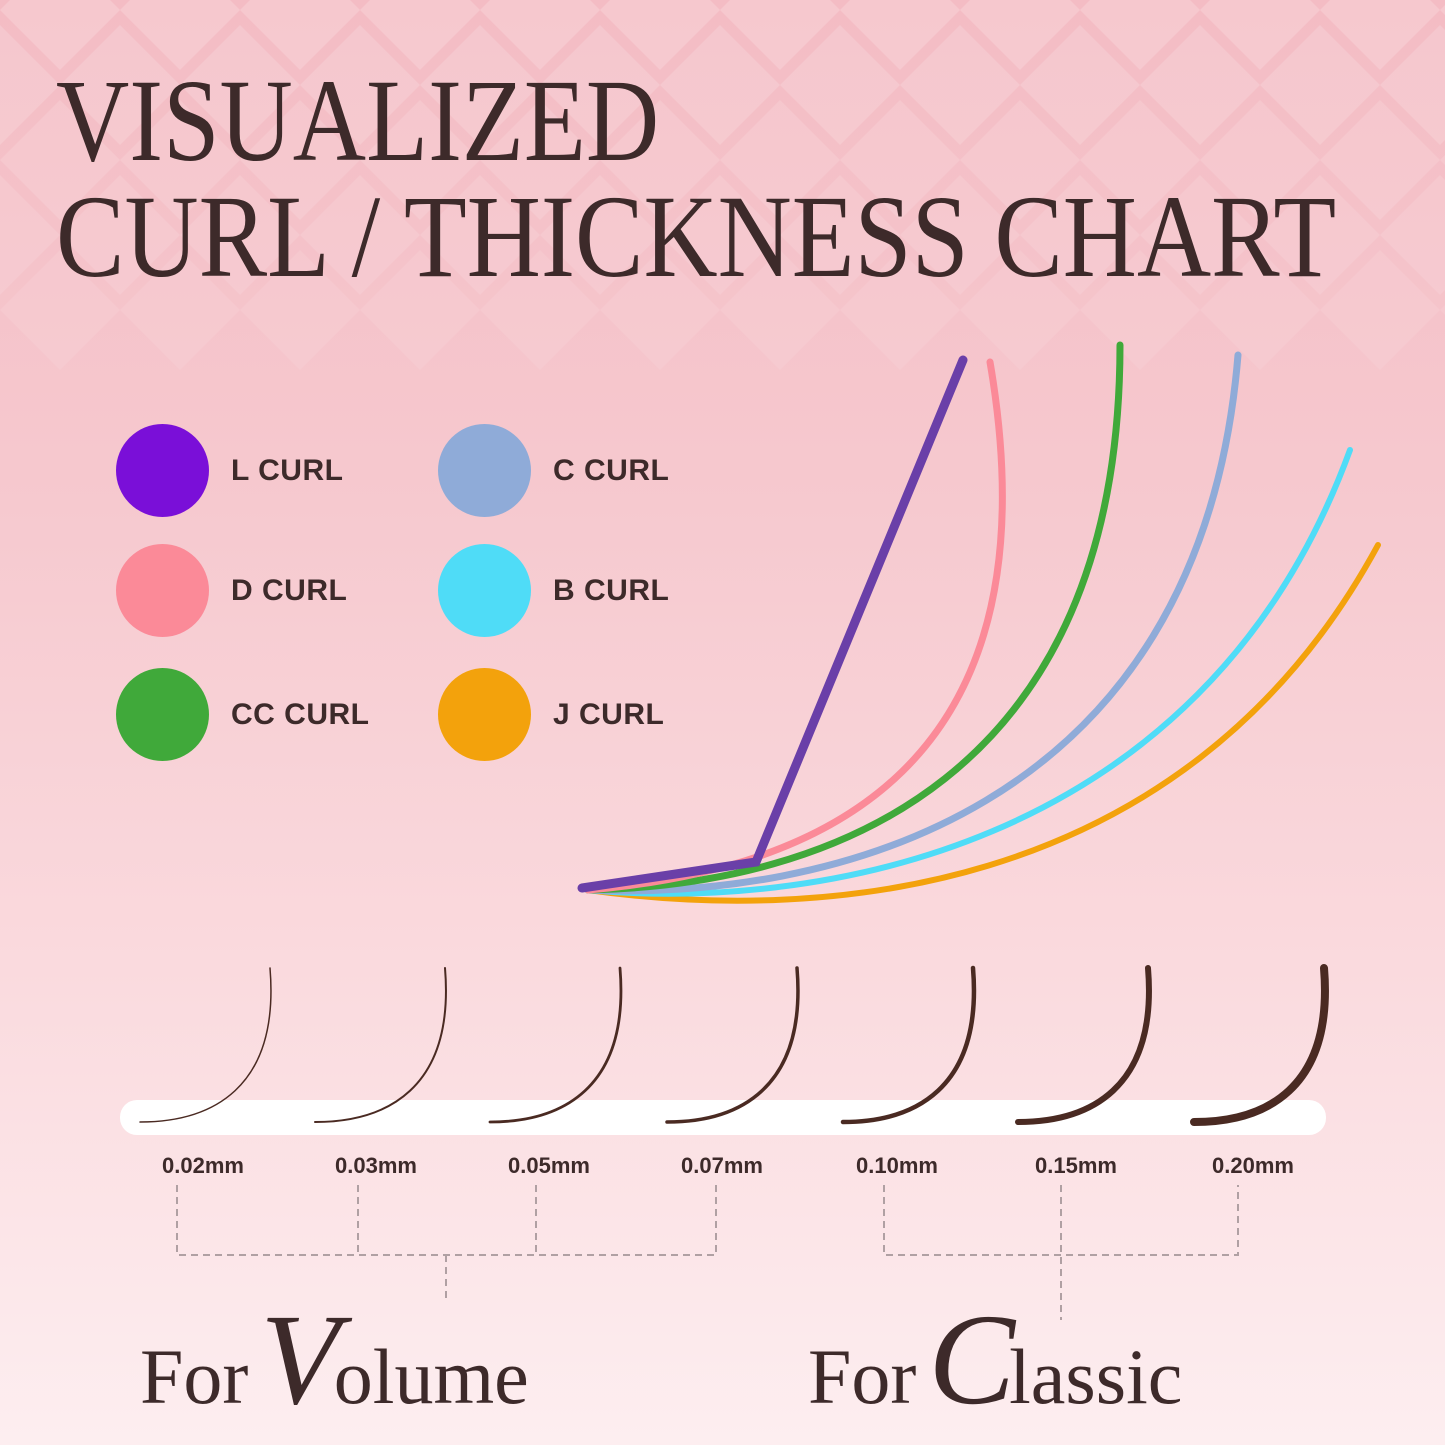  Describe the element at coordinates (772, 624) in the screenshot. I see `l-curl-lash` at that location.